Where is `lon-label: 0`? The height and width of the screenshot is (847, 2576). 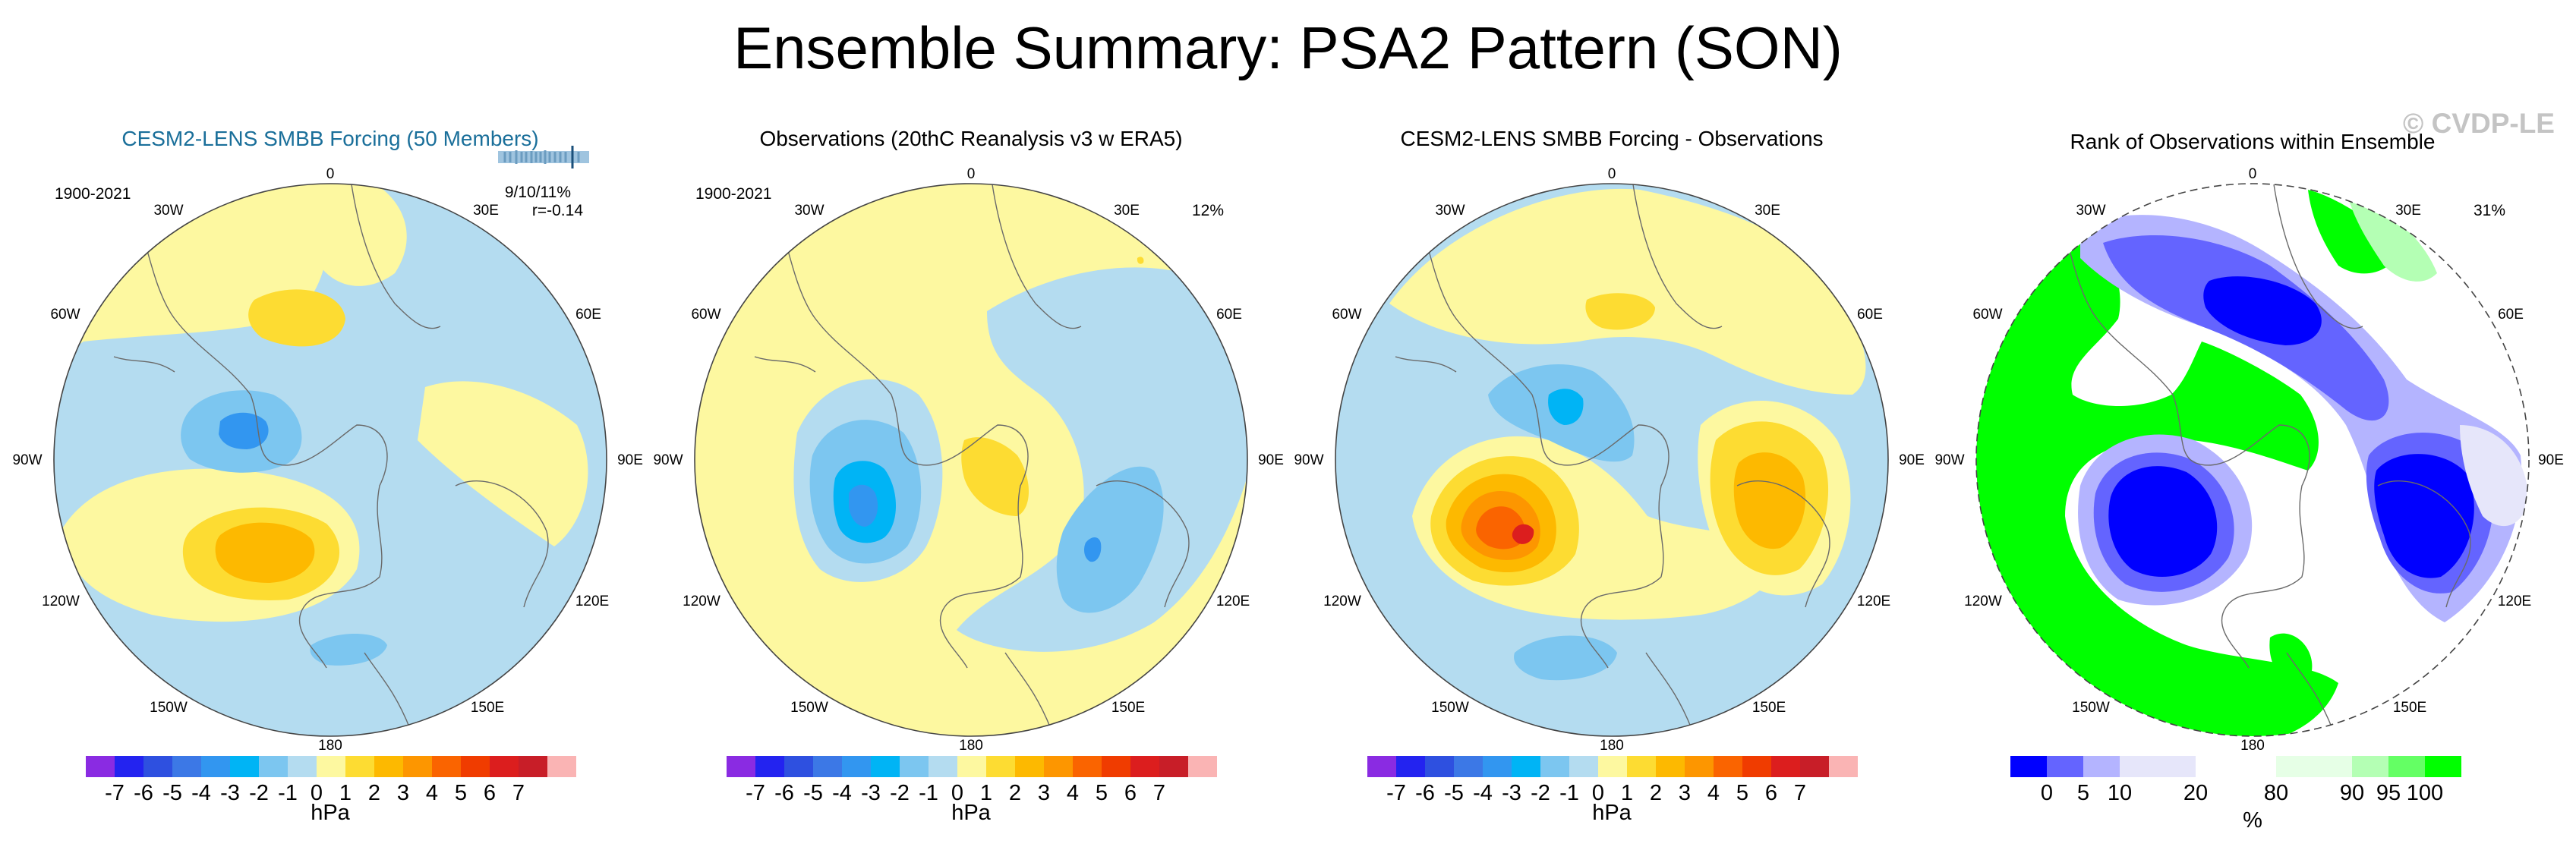
lon-label: 0 is located at coordinates (971, 174).